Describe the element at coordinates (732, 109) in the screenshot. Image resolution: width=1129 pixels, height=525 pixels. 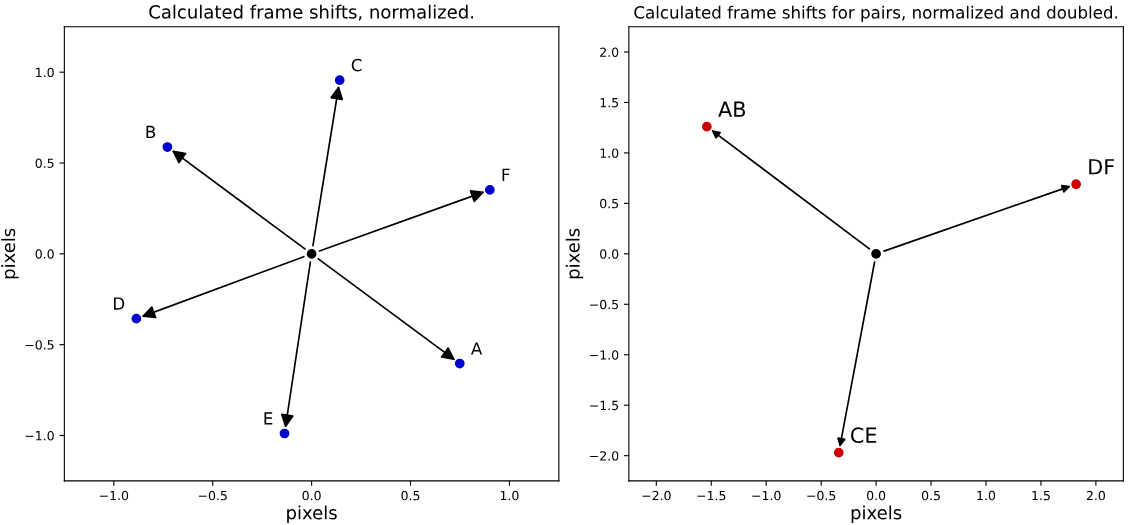
I see `annotation: AB` at that location.